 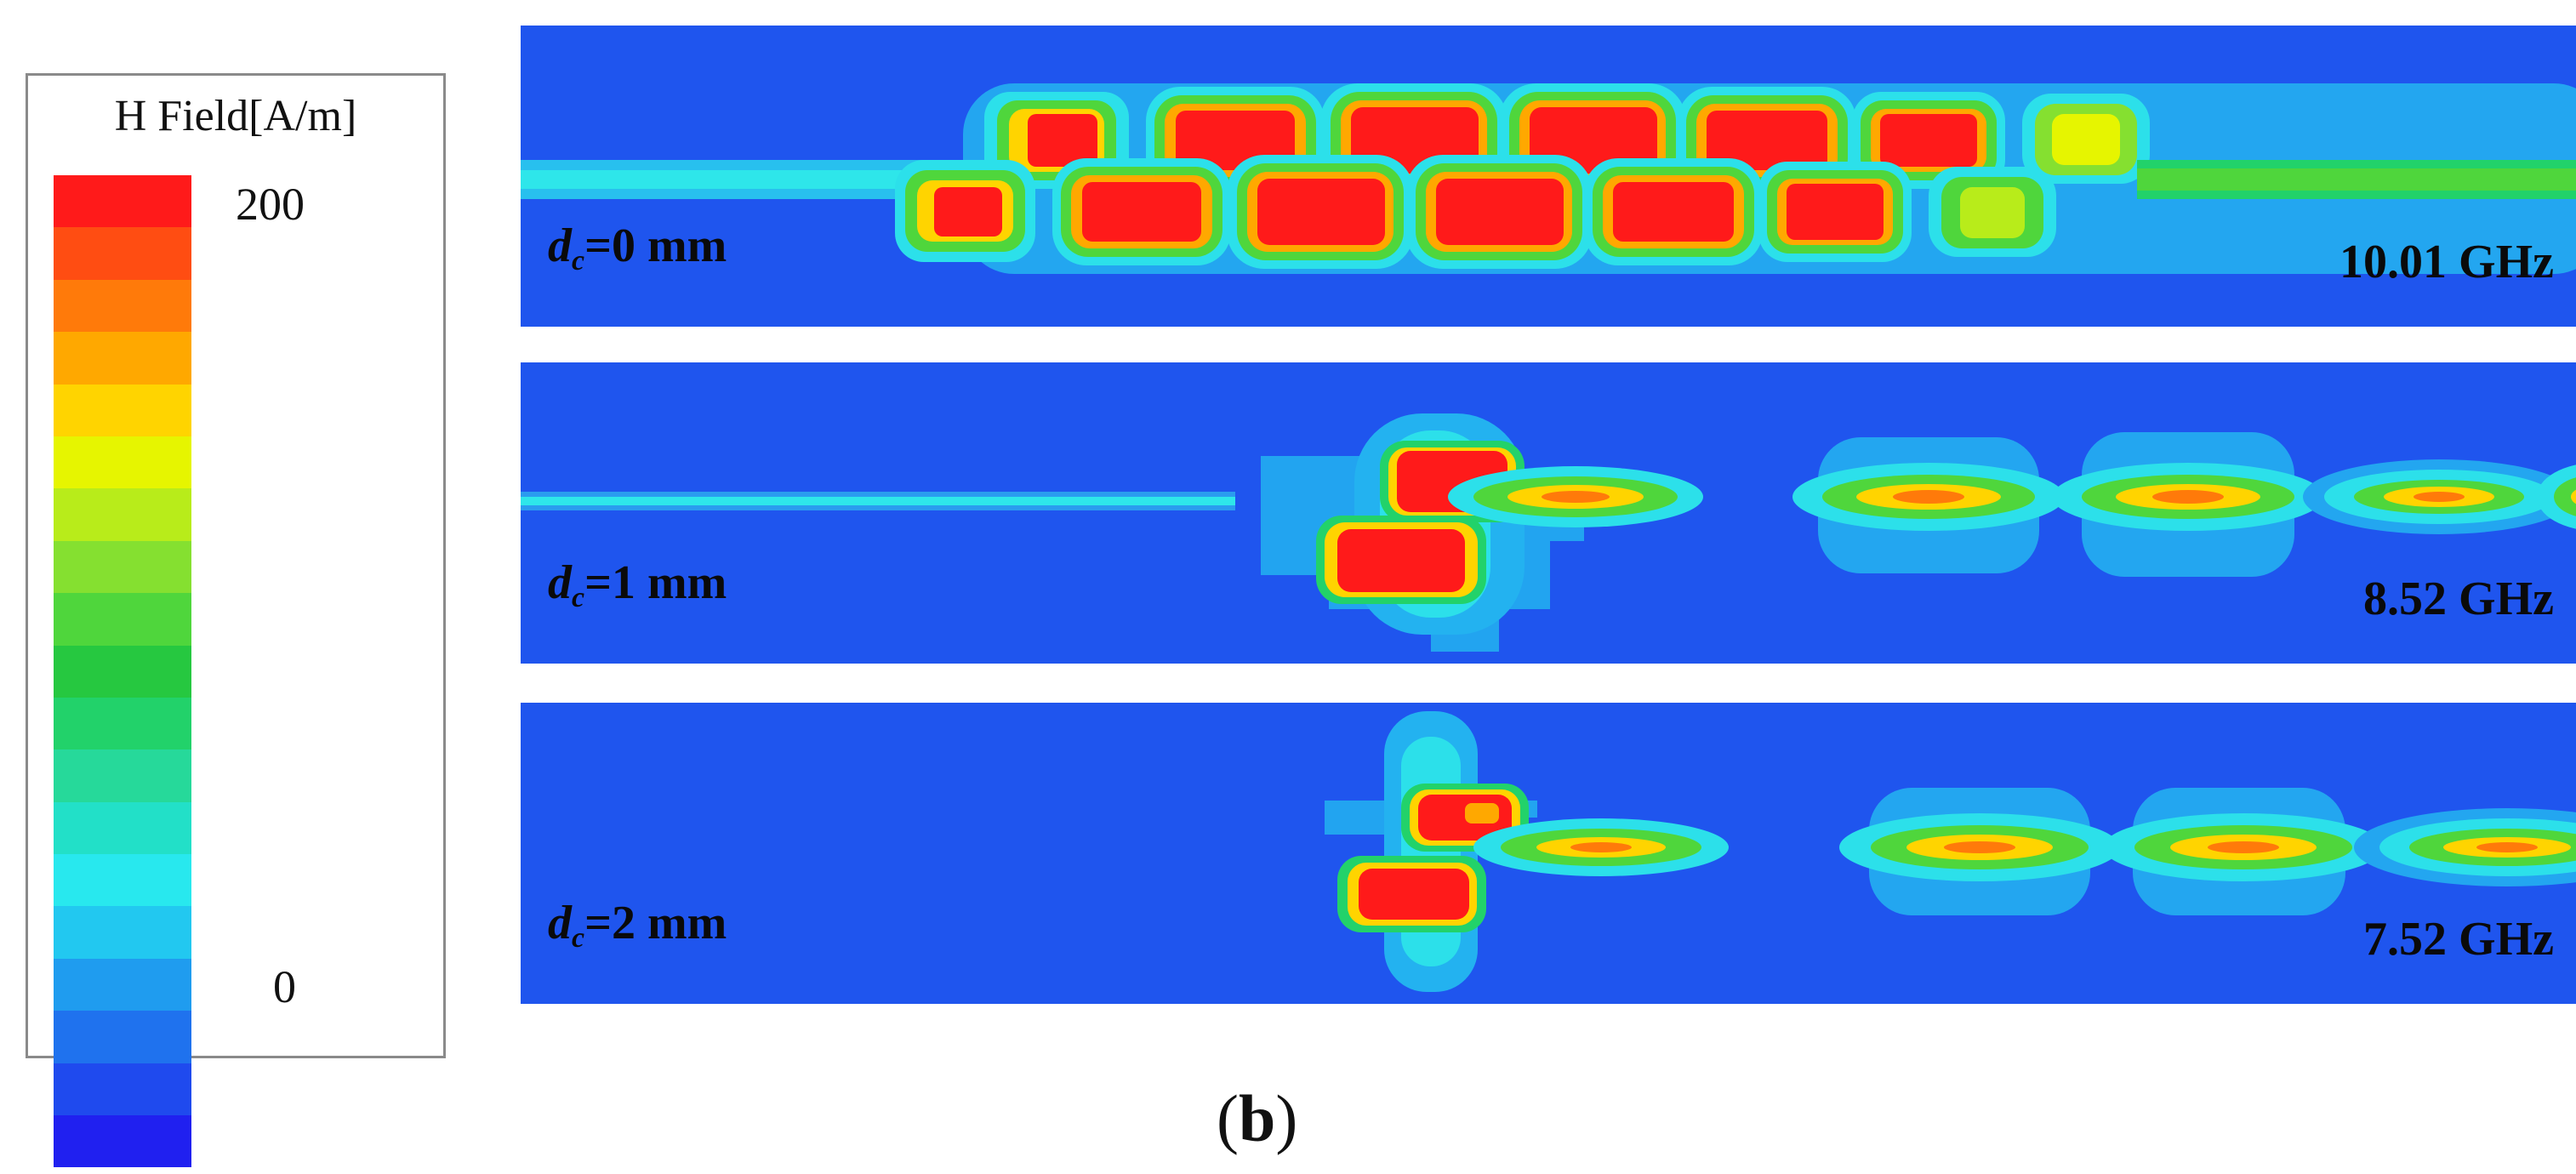 What do you see at coordinates (2458, 599) in the screenshot?
I see `frequency-label-dc1: 8.52 GHz` at bounding box center [2458, 599].